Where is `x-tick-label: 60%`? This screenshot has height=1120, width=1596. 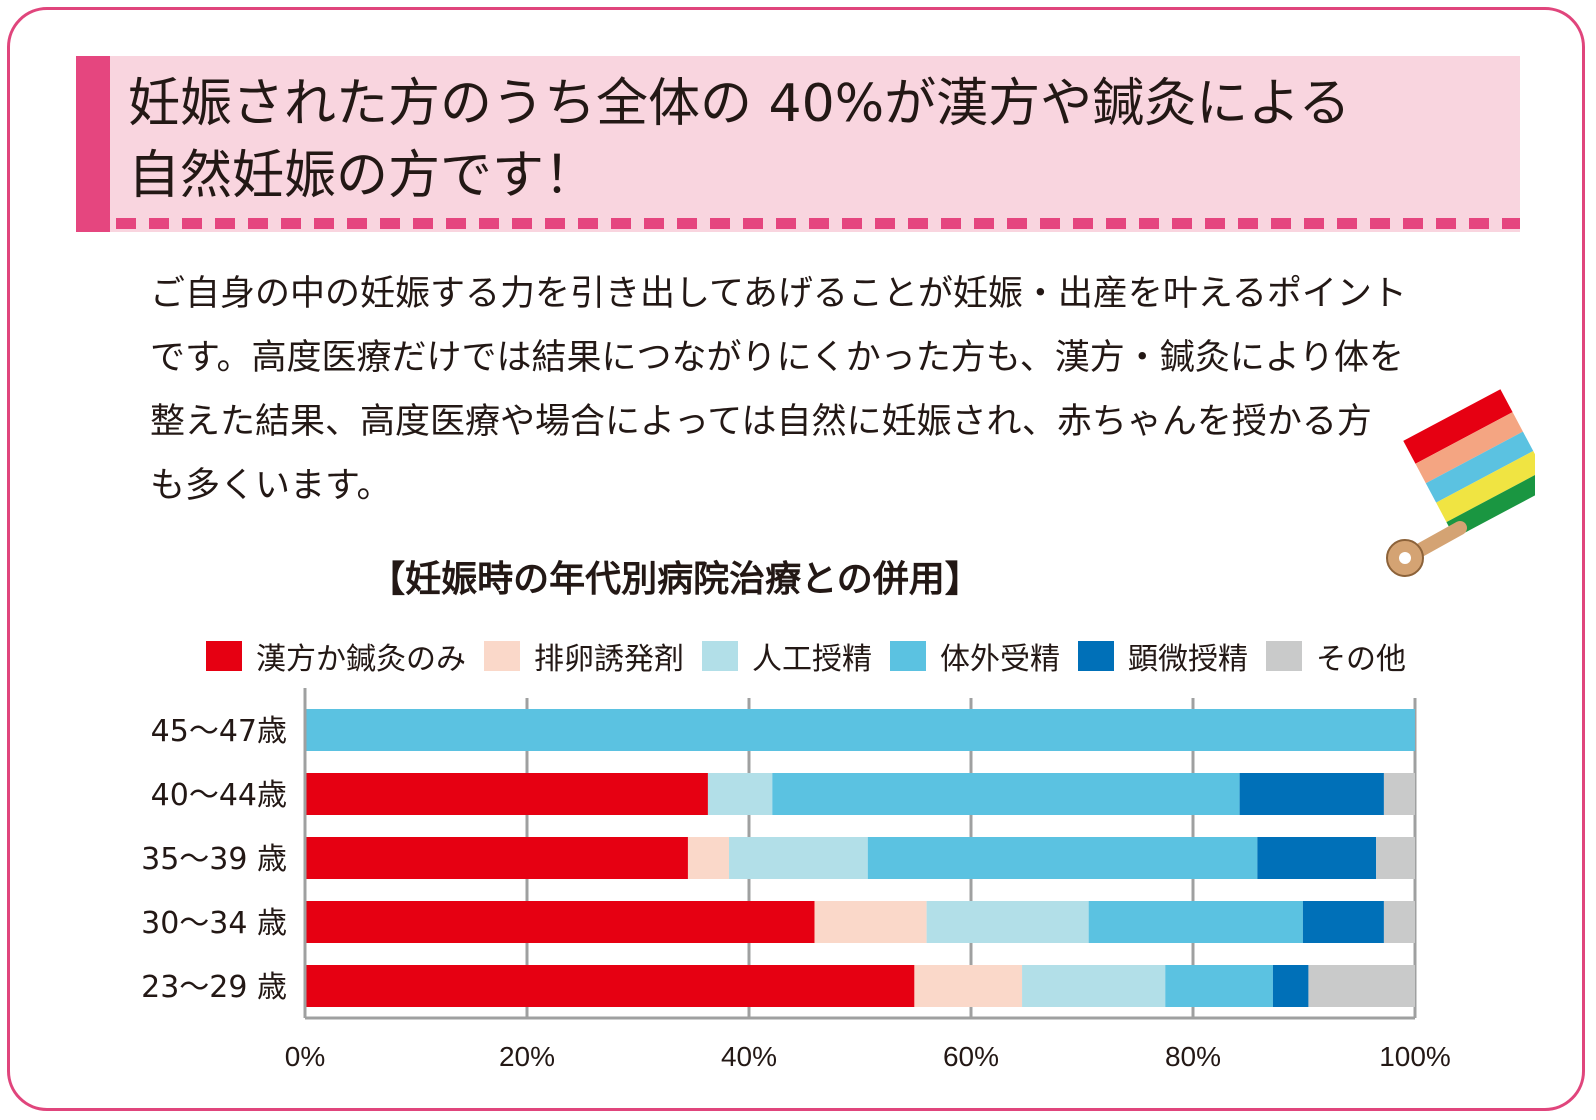 x-tick-label: 60% is located at coordinates (971, 1056).